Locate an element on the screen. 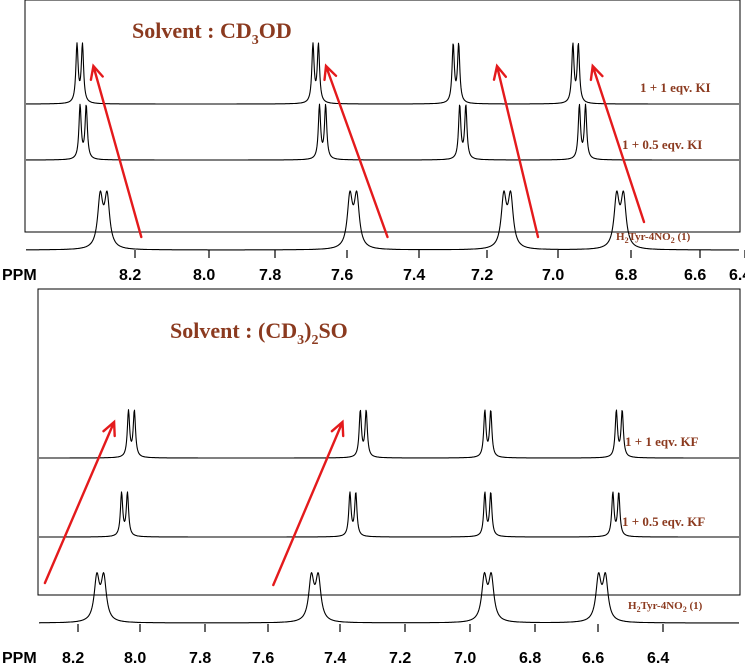 The image size is (745, 672). trace-label: 1 + 0.5 eqv. KI is located at coordinates (662, 144).